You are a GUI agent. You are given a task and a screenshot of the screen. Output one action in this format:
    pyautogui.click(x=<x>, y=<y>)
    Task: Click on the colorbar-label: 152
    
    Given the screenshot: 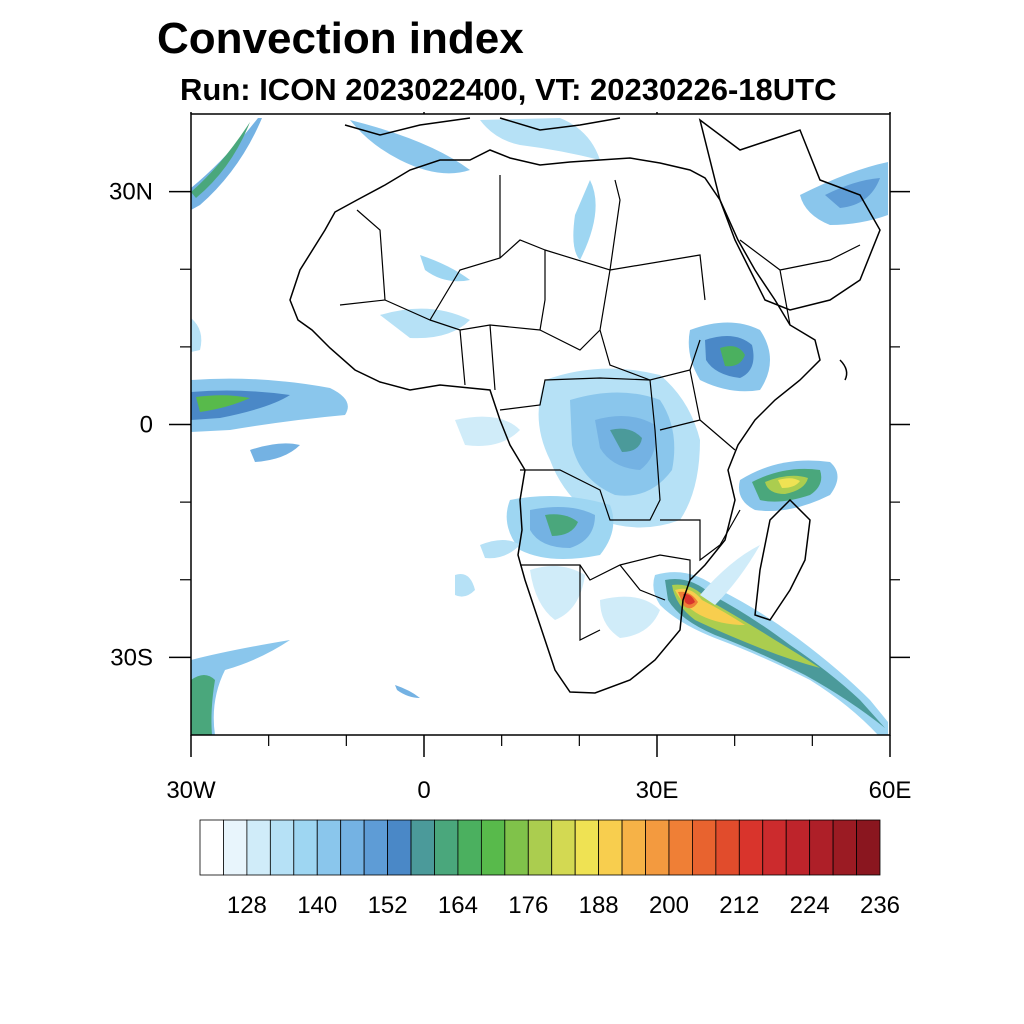 What is the action you would take?
    pyautogui.click(x=388, y=905)
    